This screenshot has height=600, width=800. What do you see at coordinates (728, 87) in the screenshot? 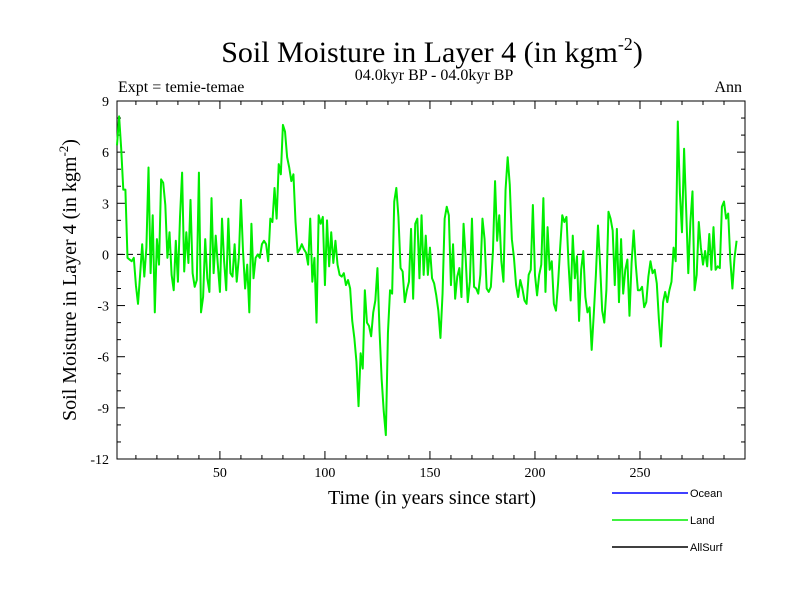
I see `season-label: Ann` at bounding box center [728, 87].